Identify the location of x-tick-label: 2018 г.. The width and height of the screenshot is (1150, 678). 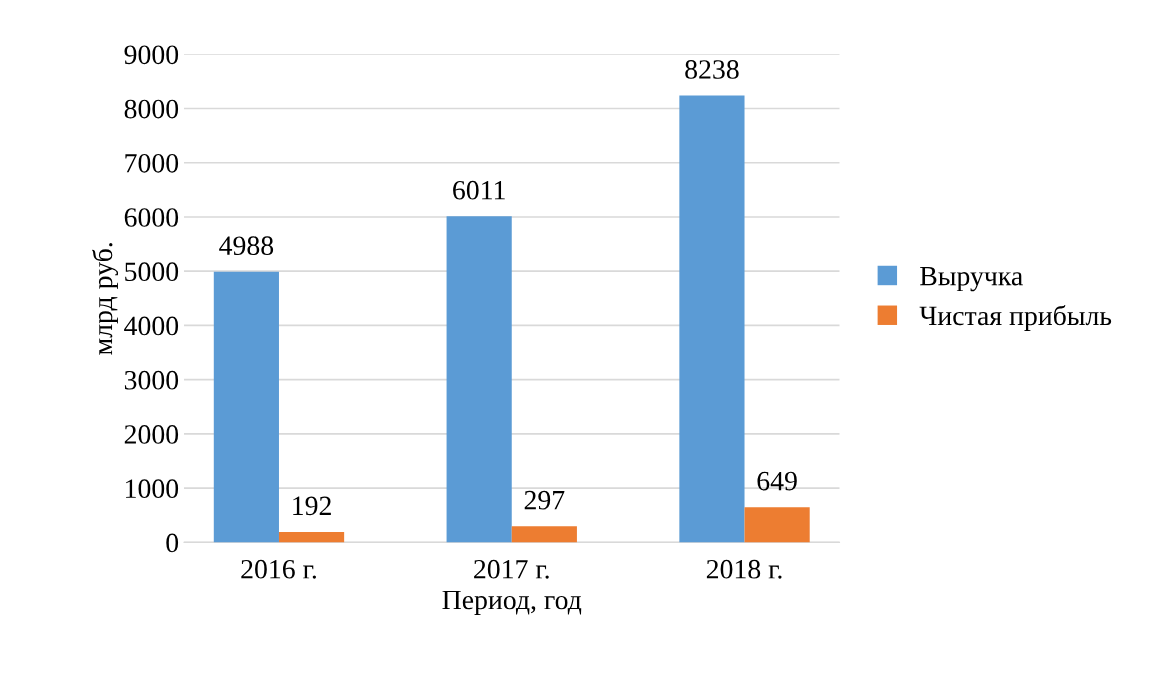
(744, 569).